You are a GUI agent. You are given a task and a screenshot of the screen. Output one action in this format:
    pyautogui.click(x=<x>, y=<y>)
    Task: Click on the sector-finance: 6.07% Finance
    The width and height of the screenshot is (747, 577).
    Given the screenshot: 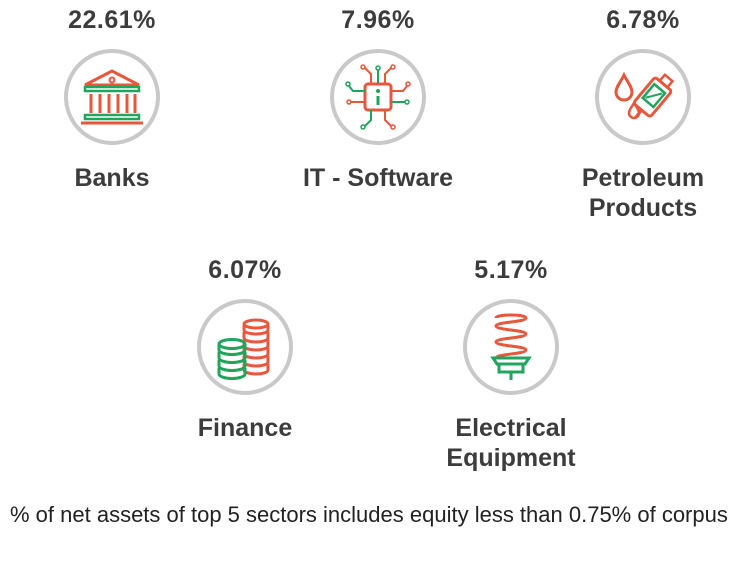 What is the action you would take?
    pyautogui.click(x=245, y=349)
    